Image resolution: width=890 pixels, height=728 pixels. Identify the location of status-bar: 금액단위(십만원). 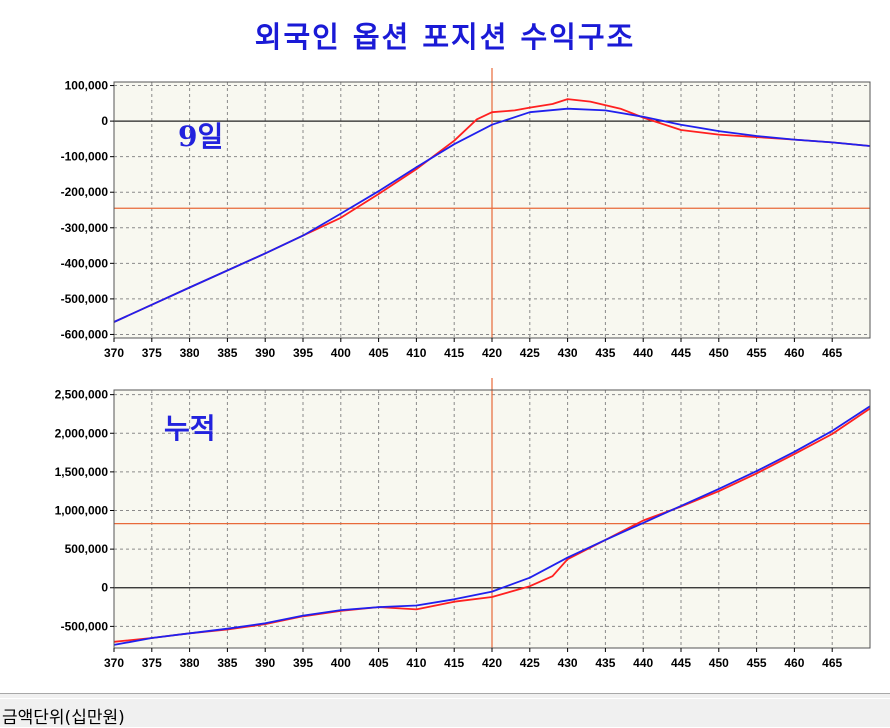
(445, 710).